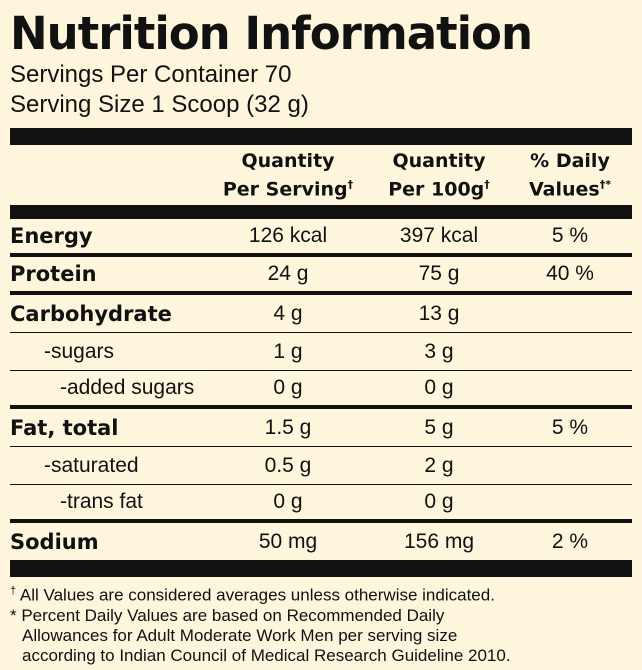 This screenshot has width=642, height=670. Describe the element at coordinates (53, 274) in the screenshot. I see `nutrient-name: Protein` at that location.